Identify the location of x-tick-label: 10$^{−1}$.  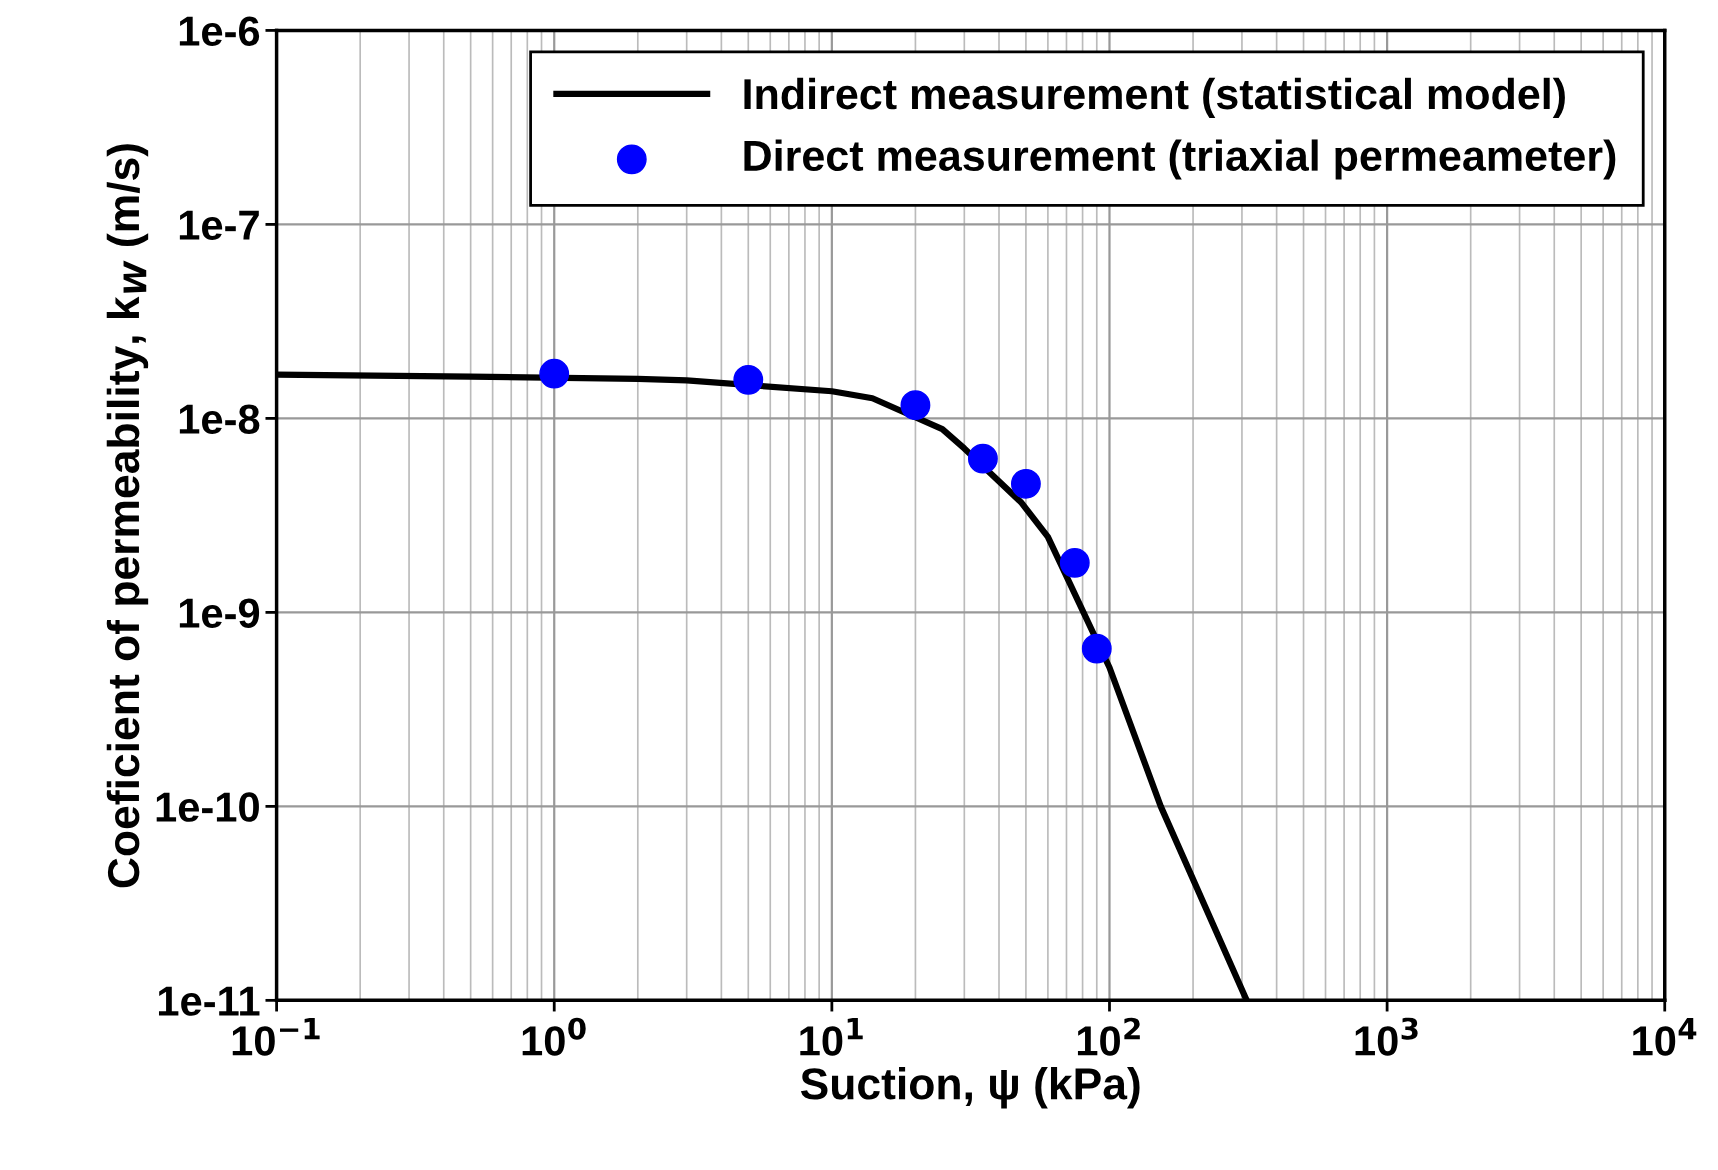
(276, 1037).